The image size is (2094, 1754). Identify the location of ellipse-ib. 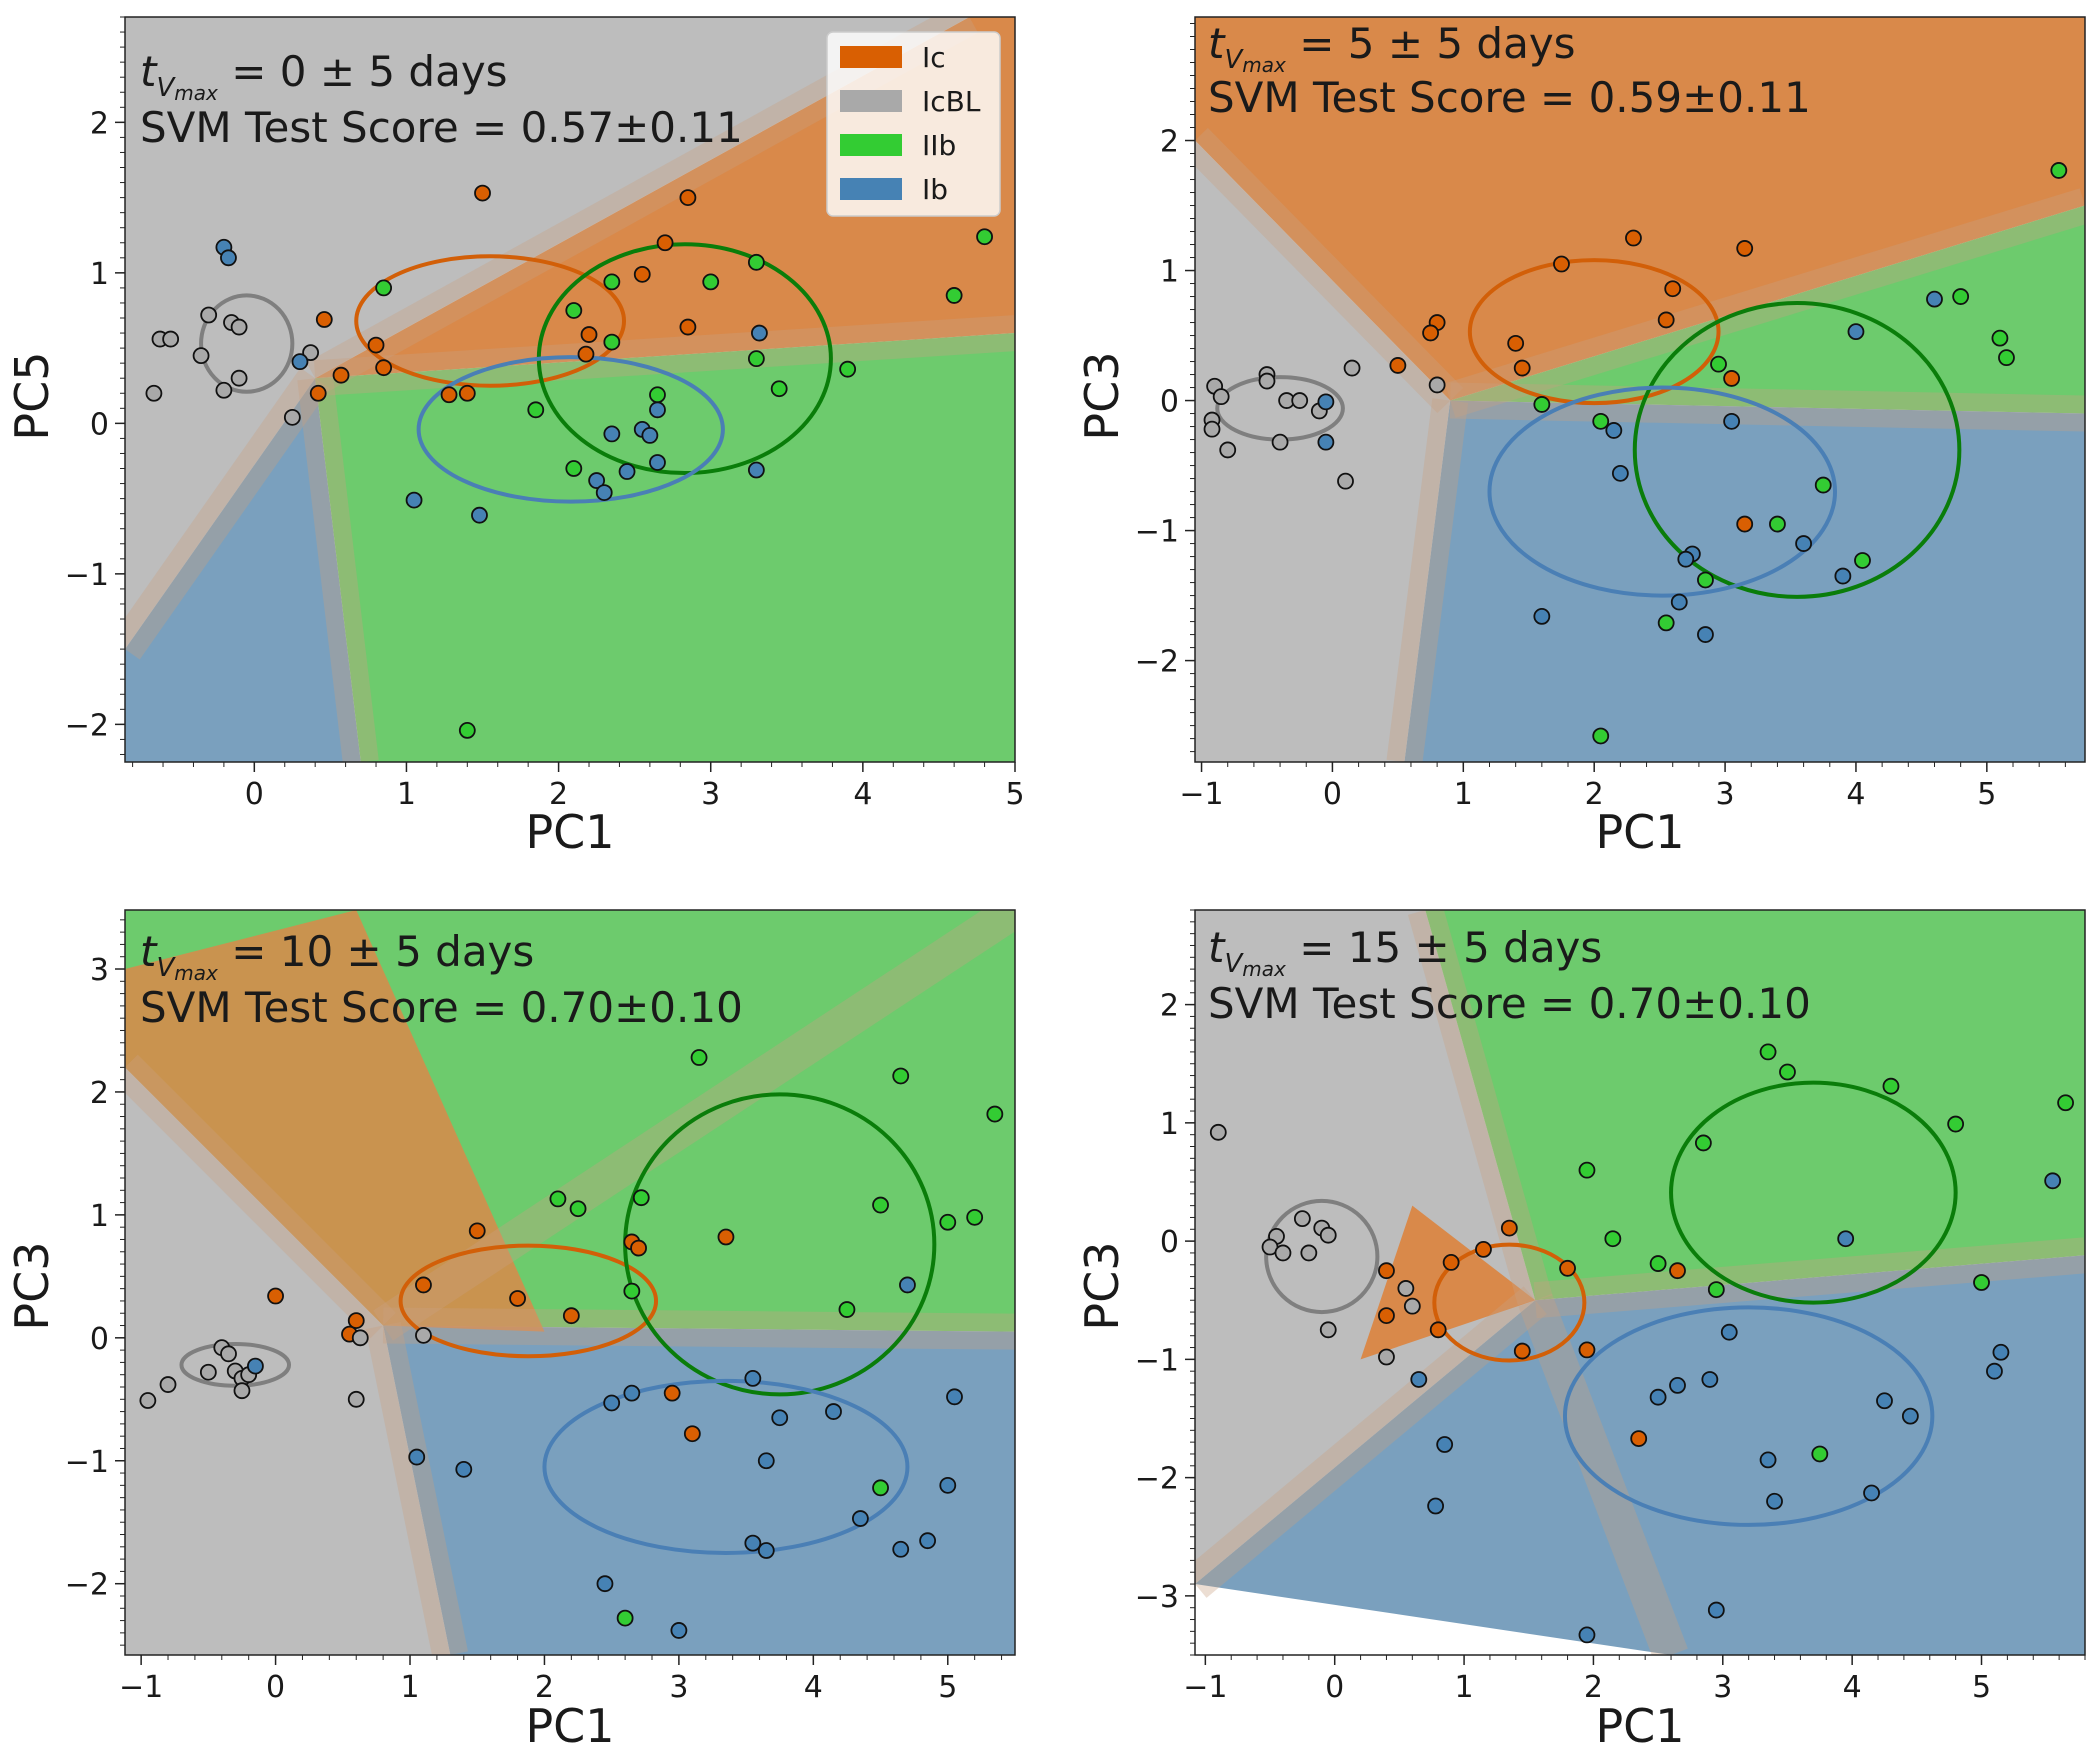
(1748, 1416).